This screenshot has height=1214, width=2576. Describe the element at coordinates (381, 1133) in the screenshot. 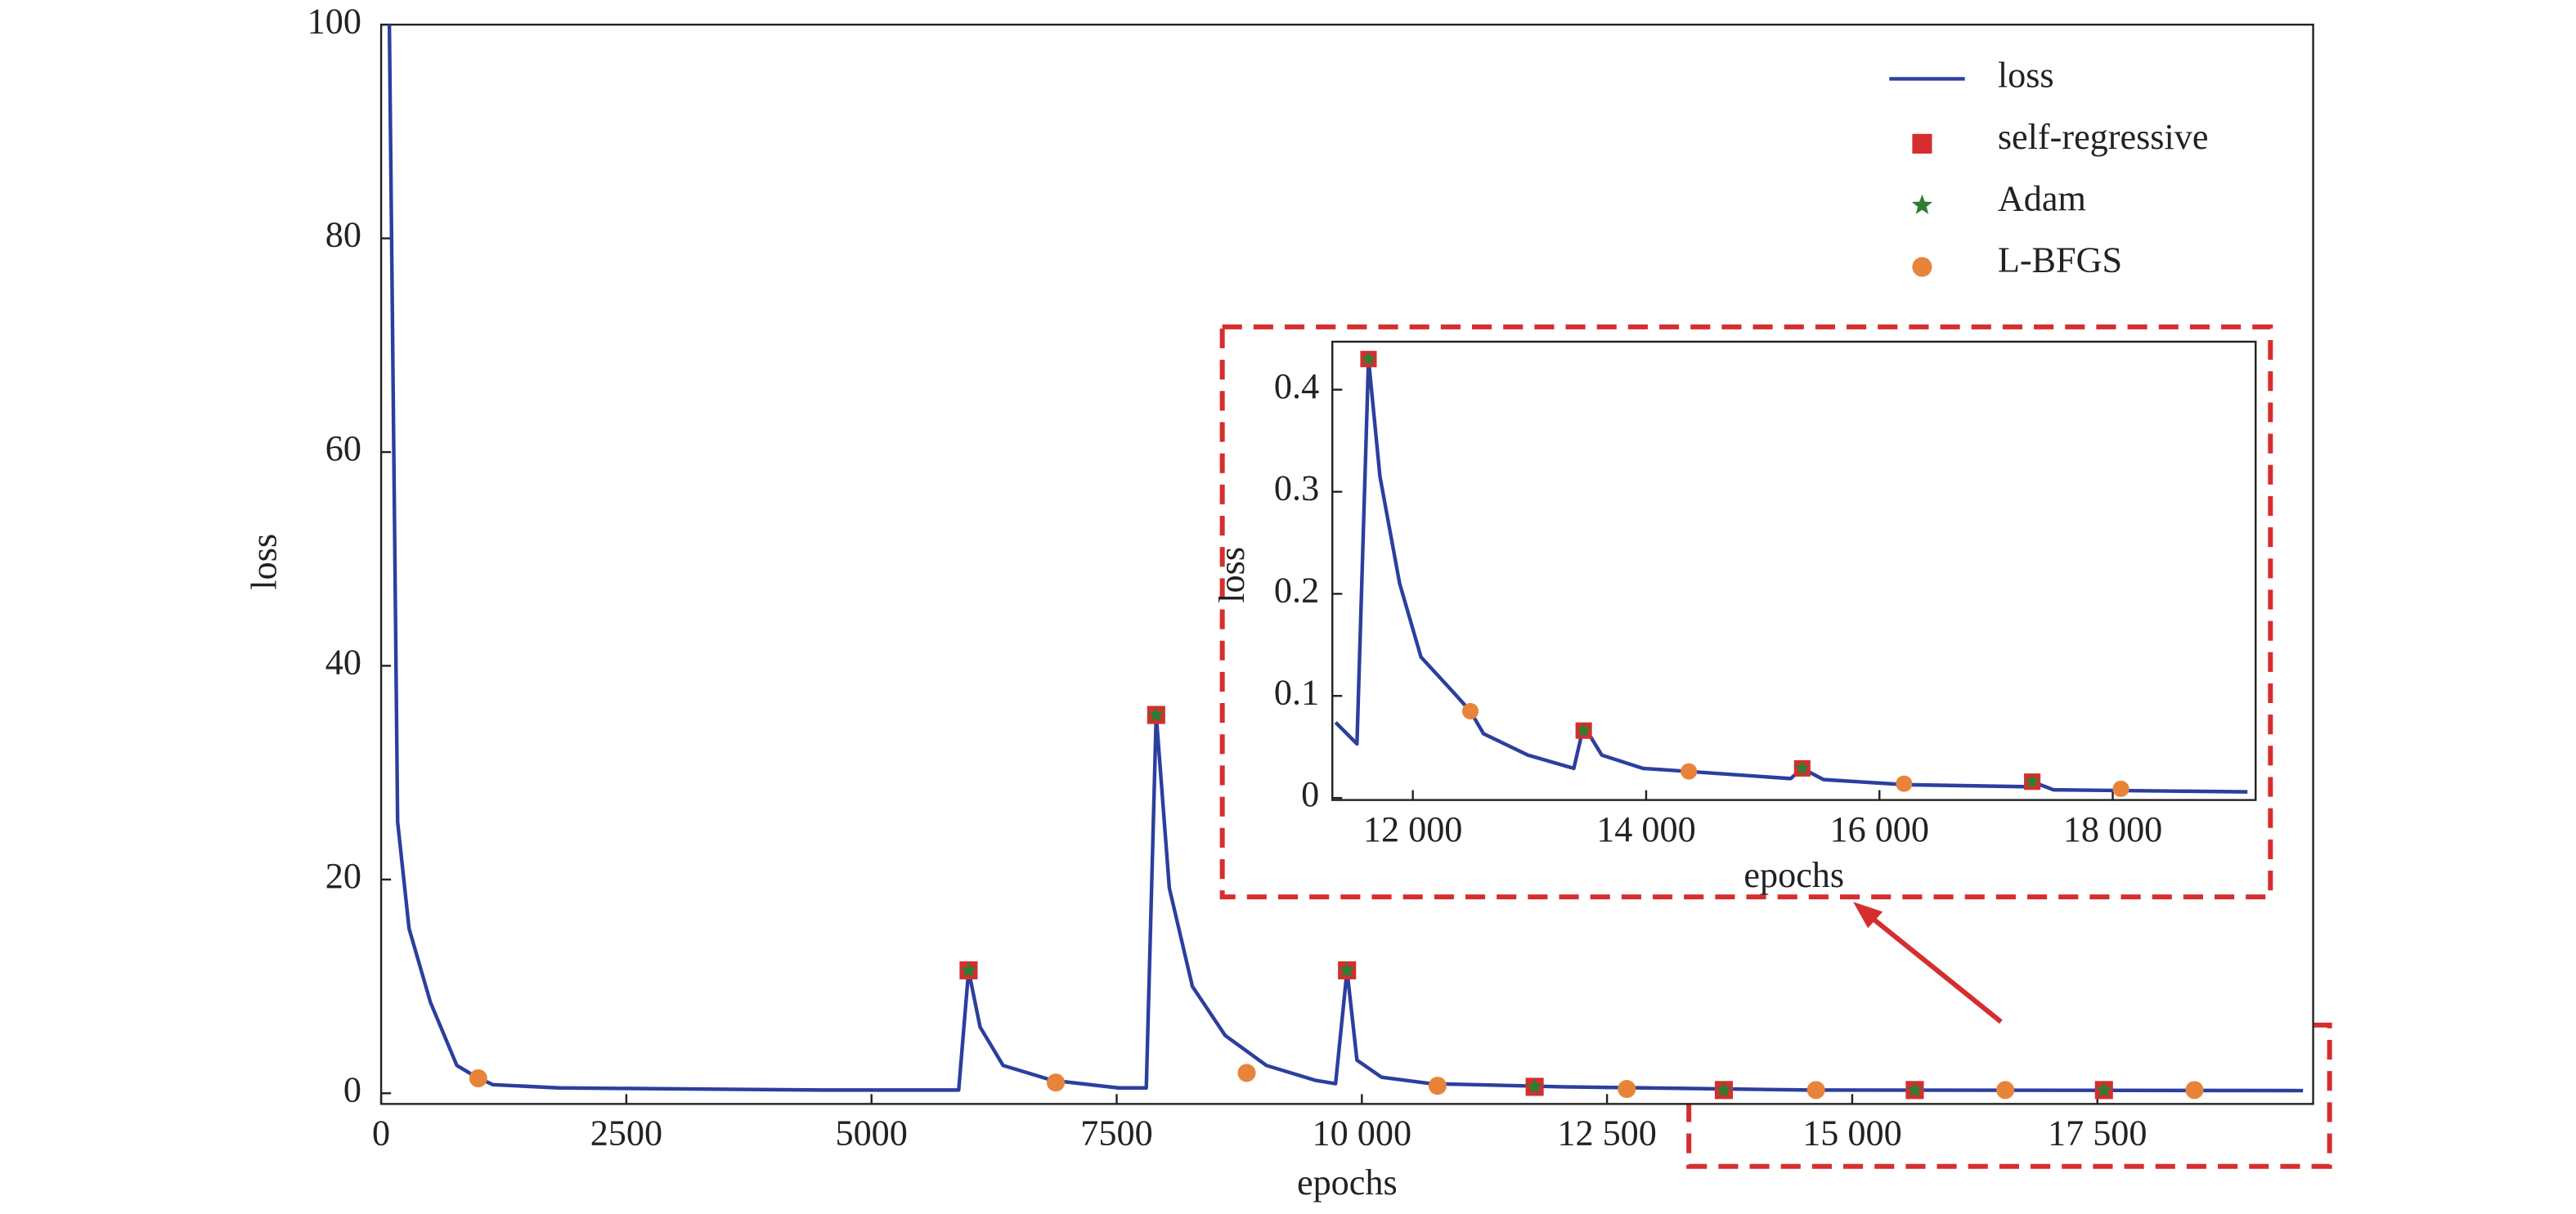

I see `x-tick-label: 0` at that location.